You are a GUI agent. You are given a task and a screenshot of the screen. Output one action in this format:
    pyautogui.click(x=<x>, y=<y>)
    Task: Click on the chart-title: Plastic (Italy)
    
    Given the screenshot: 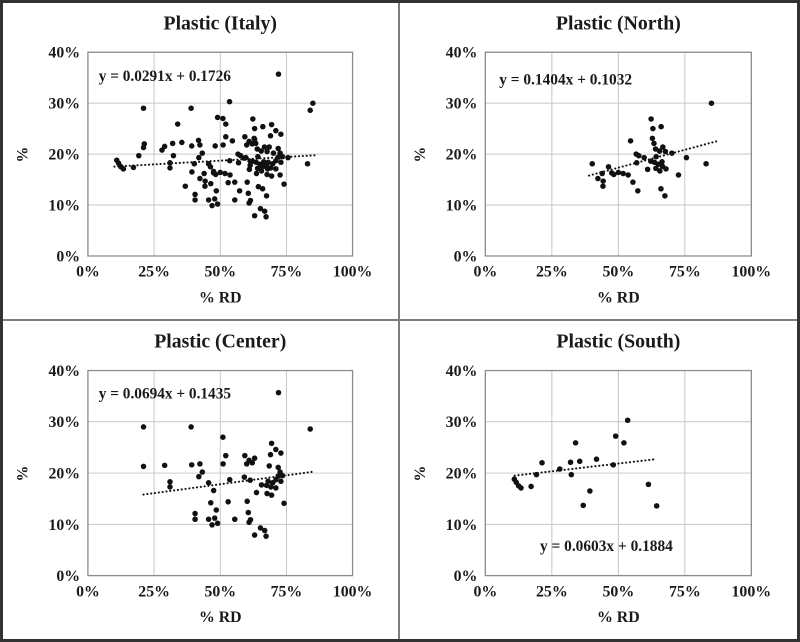 What is the action you would take?
    pyautogui.click(x=220, y=24)
    